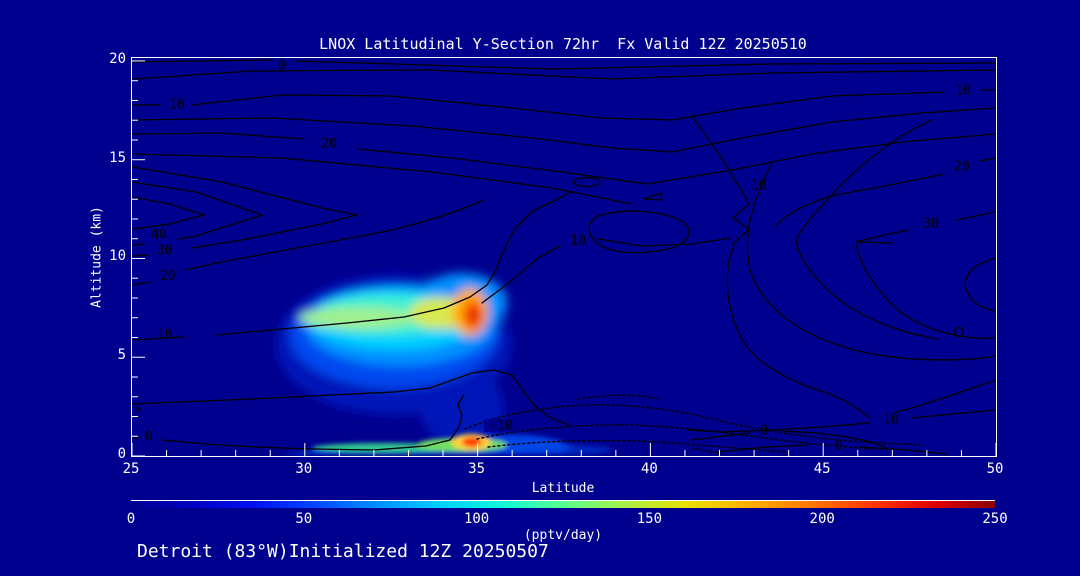  What do you see at coordinates (117, 58) in the screenshot?
I see `y-tick-label: 20` at bounding box center [117, 58].